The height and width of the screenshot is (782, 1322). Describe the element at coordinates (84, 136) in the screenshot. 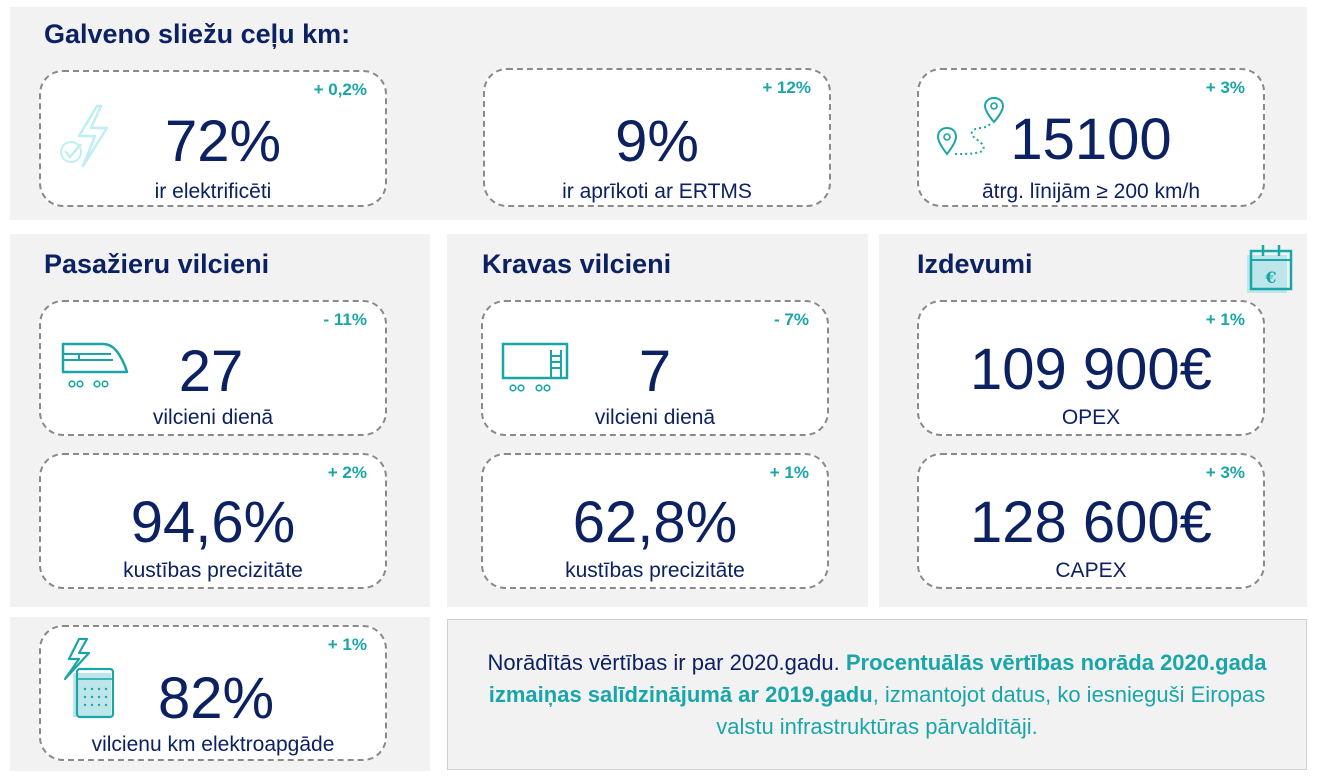

I see `lightning-check-icon` at that location.